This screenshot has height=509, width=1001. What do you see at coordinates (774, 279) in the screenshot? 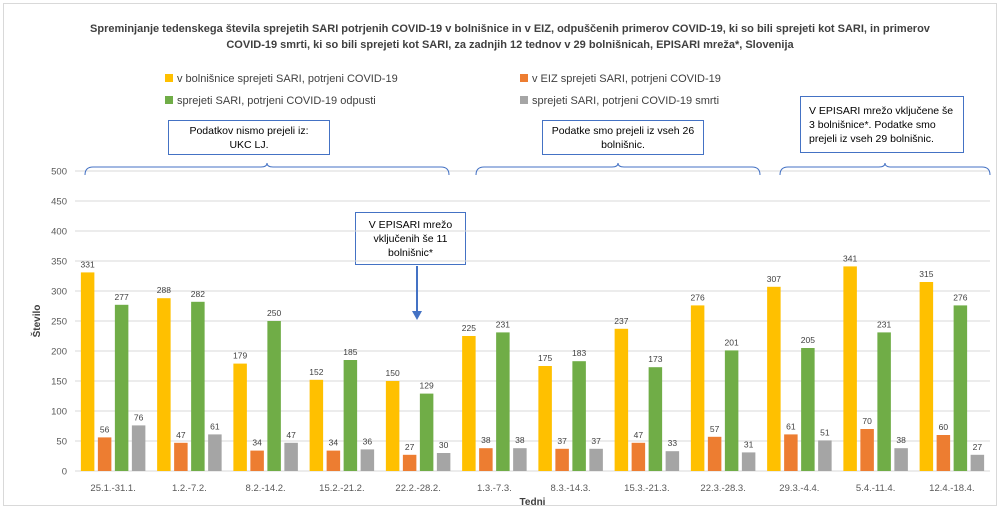
I see `data-label: 307` at bounding box center [774, 279].